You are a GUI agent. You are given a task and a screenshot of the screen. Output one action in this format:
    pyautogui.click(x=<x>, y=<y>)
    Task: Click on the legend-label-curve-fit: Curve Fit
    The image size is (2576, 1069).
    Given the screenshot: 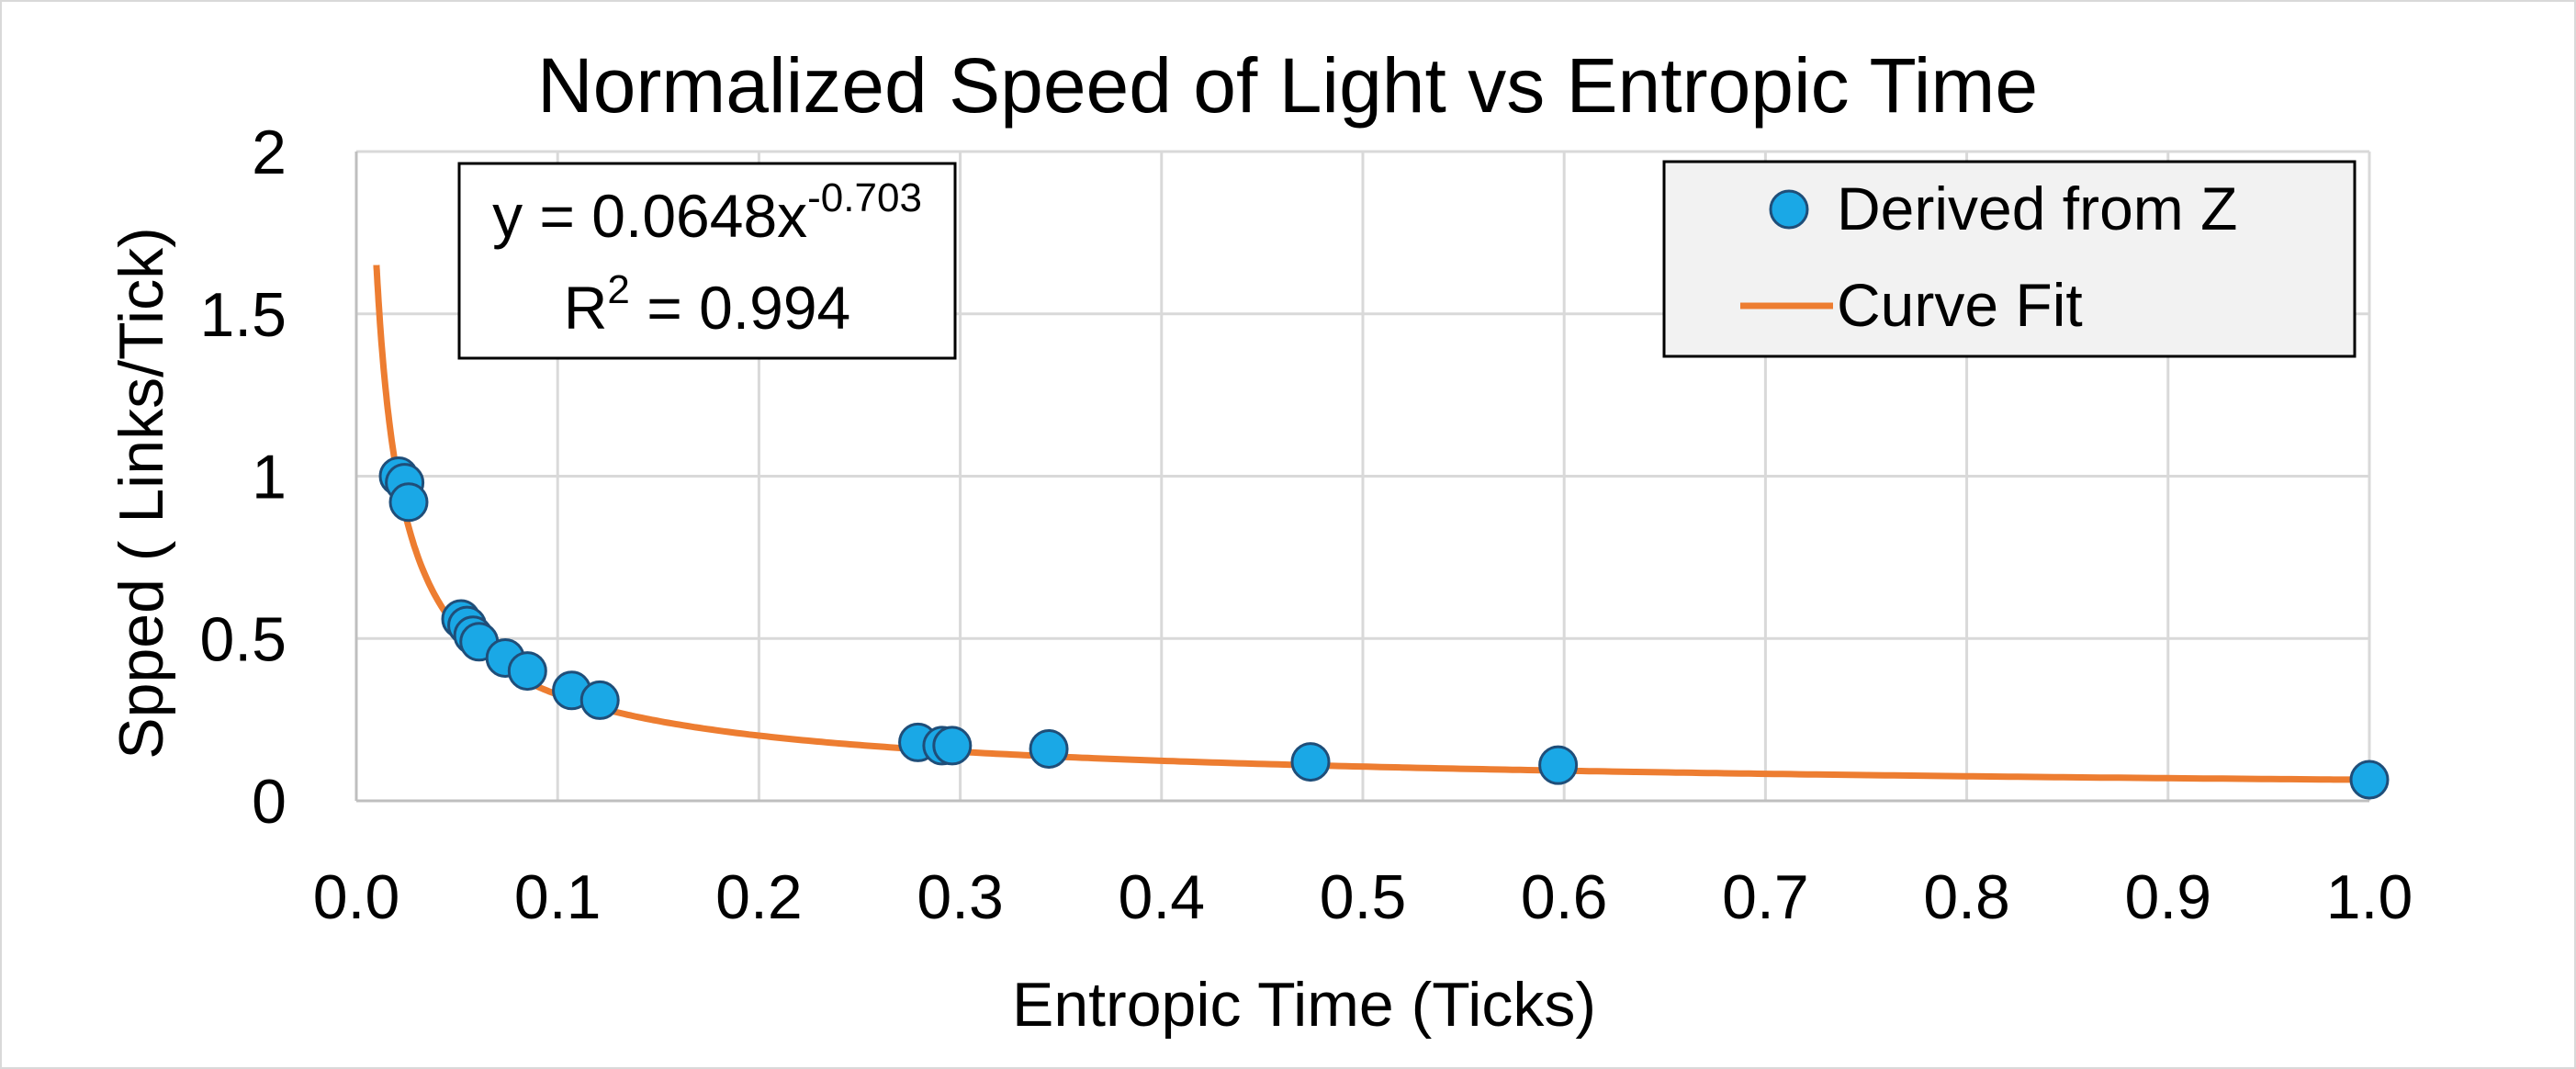 What is the action you would take?
    pyautogui.click(x=1960, y=305)
    